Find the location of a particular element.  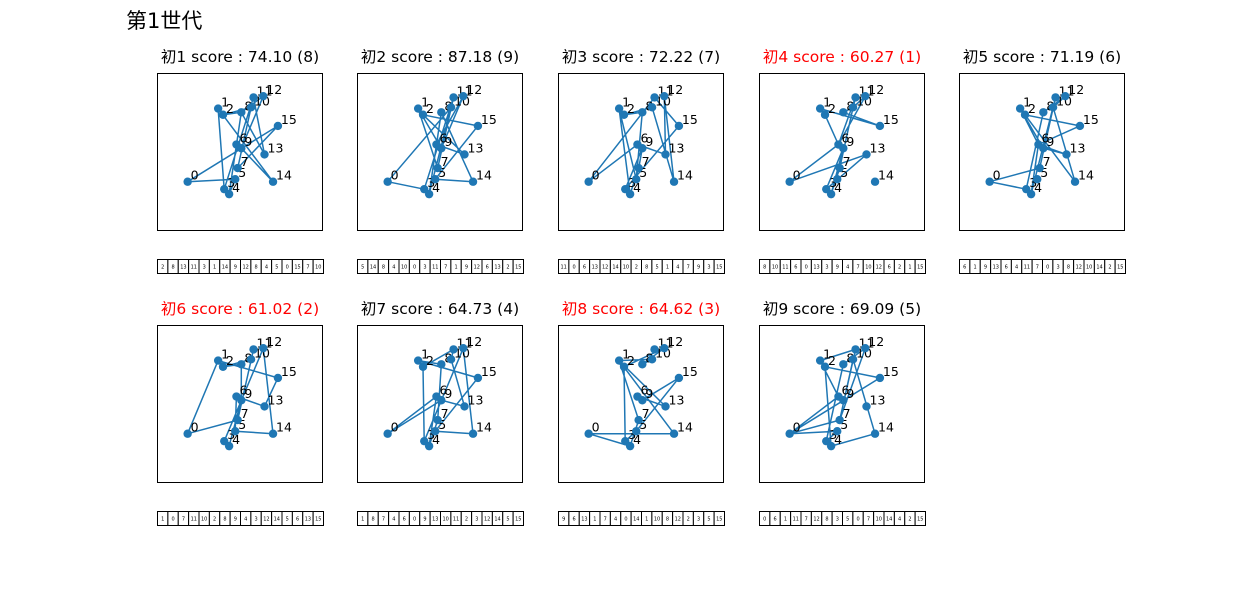

genome-gene: 14 is located at coordinates (497, 520).